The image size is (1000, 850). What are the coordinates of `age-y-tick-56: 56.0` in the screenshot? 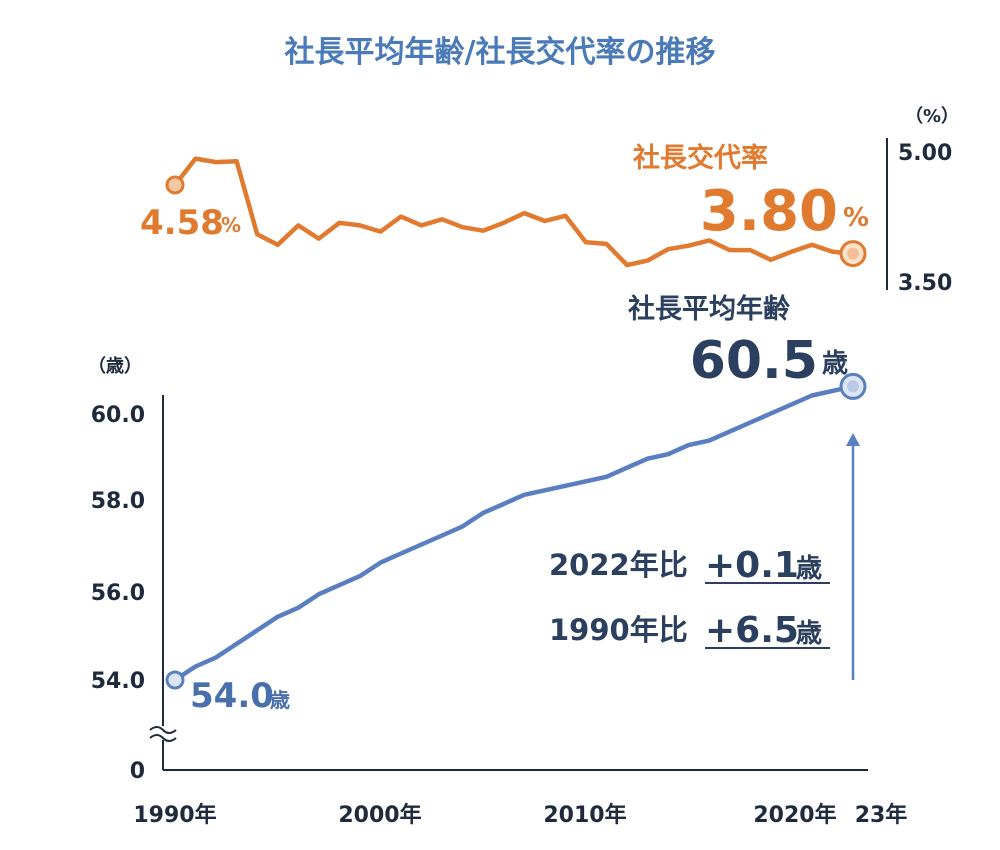 It's located at (118, 593).